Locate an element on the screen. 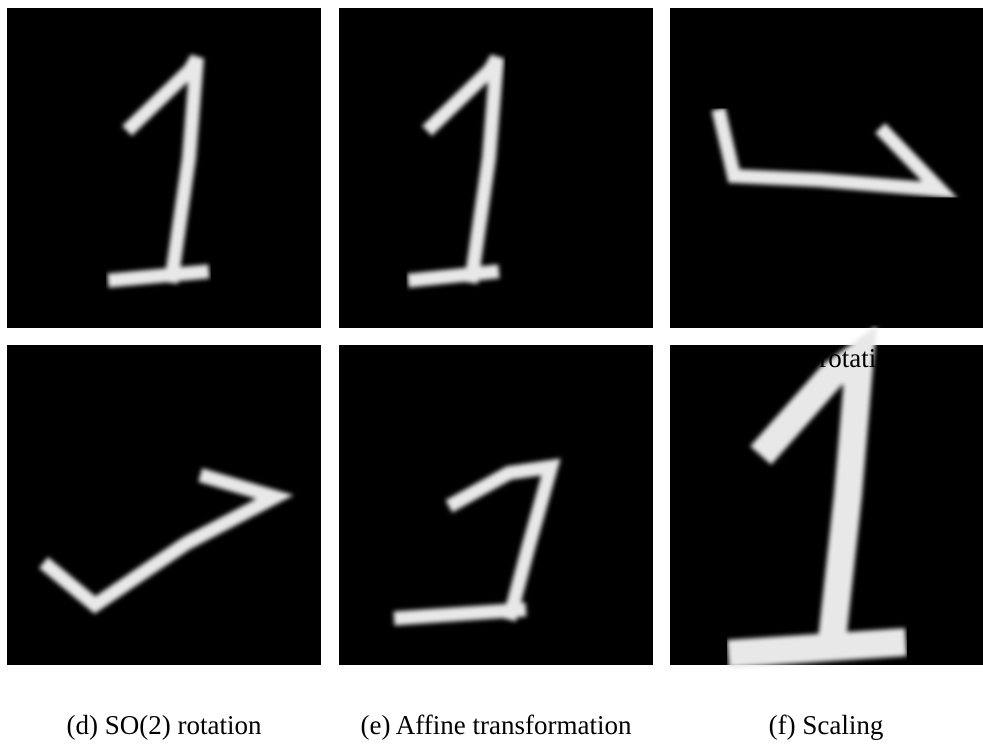 This screenshot has width=983, height=754. panel-original is located at coordinates (164, 168).